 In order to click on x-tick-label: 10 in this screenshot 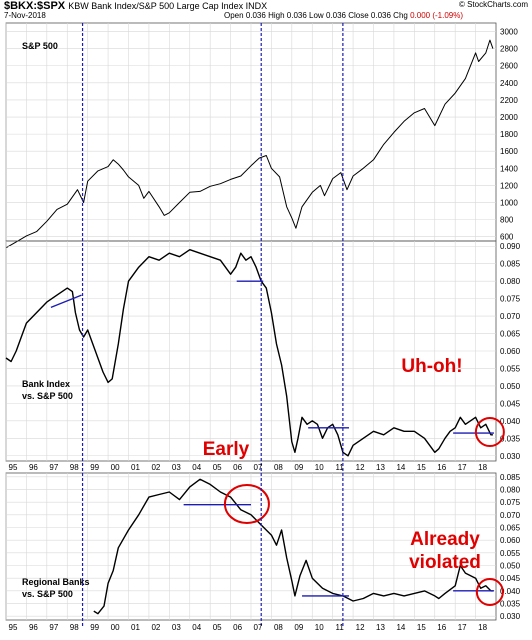, I will do `click(319, 627)`.